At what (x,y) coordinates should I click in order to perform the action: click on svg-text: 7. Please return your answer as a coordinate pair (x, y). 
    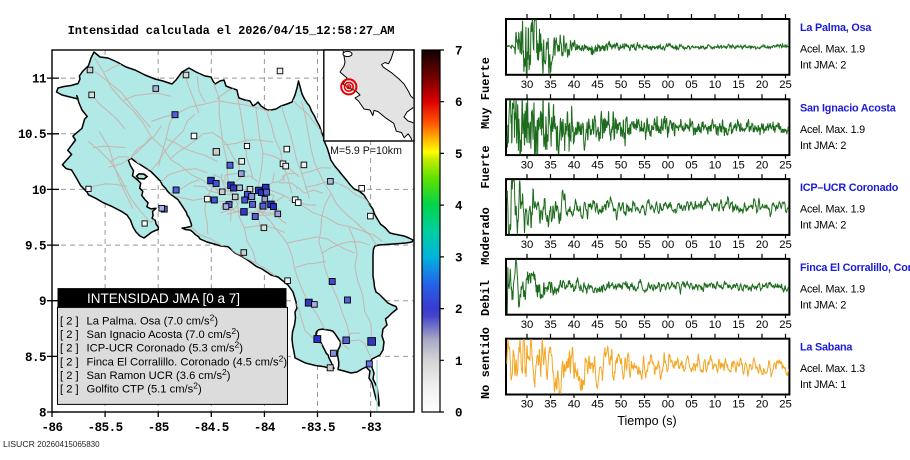
    Looking at the image, I should click on (459, 52).